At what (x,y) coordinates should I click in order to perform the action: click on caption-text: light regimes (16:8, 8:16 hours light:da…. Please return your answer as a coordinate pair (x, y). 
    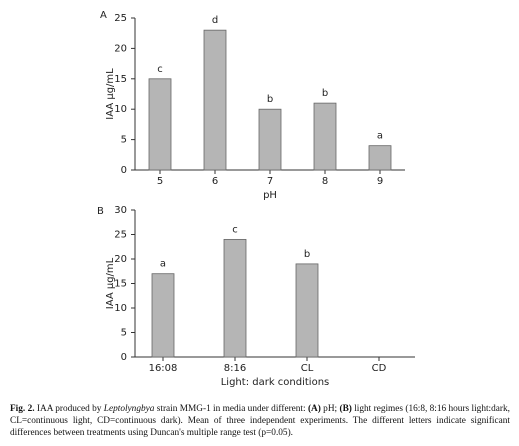
    Looking at the image, I should click on (260, 421).